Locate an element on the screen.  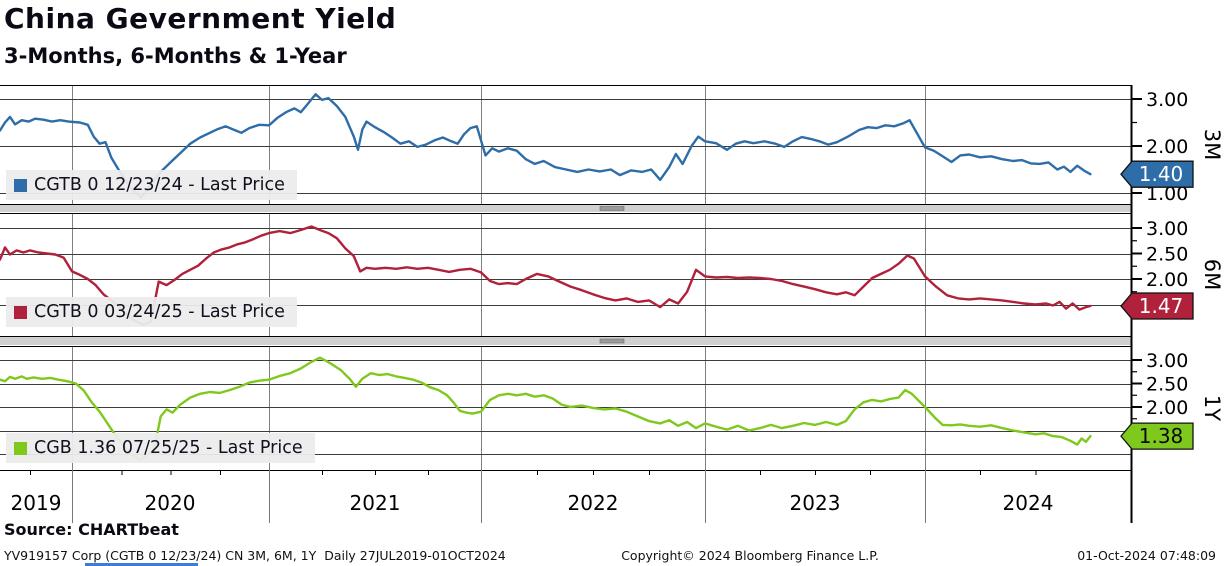
source-line: Source: CHARTbeat is located at coordinates (91, 529).